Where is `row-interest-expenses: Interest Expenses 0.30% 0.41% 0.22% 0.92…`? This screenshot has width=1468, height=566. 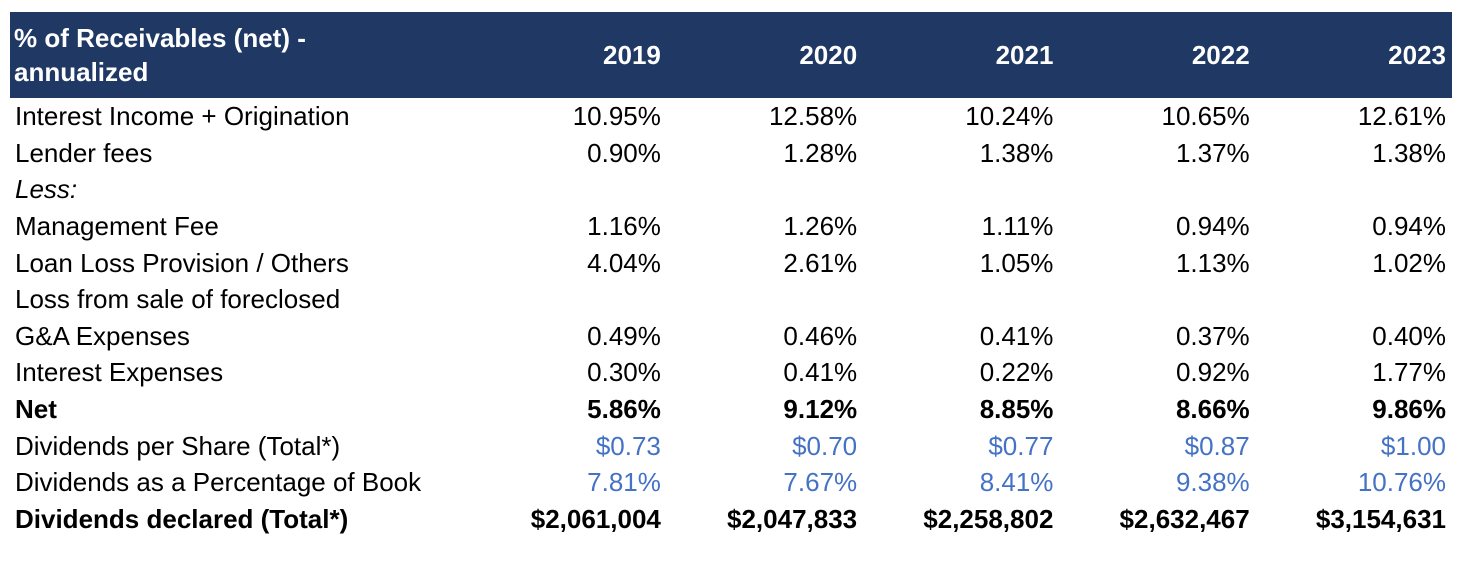
row-interest-expenses: Interest Expenses 0.30% 0.41% 0.22% 0.92… is located at coordinates (731, 372).